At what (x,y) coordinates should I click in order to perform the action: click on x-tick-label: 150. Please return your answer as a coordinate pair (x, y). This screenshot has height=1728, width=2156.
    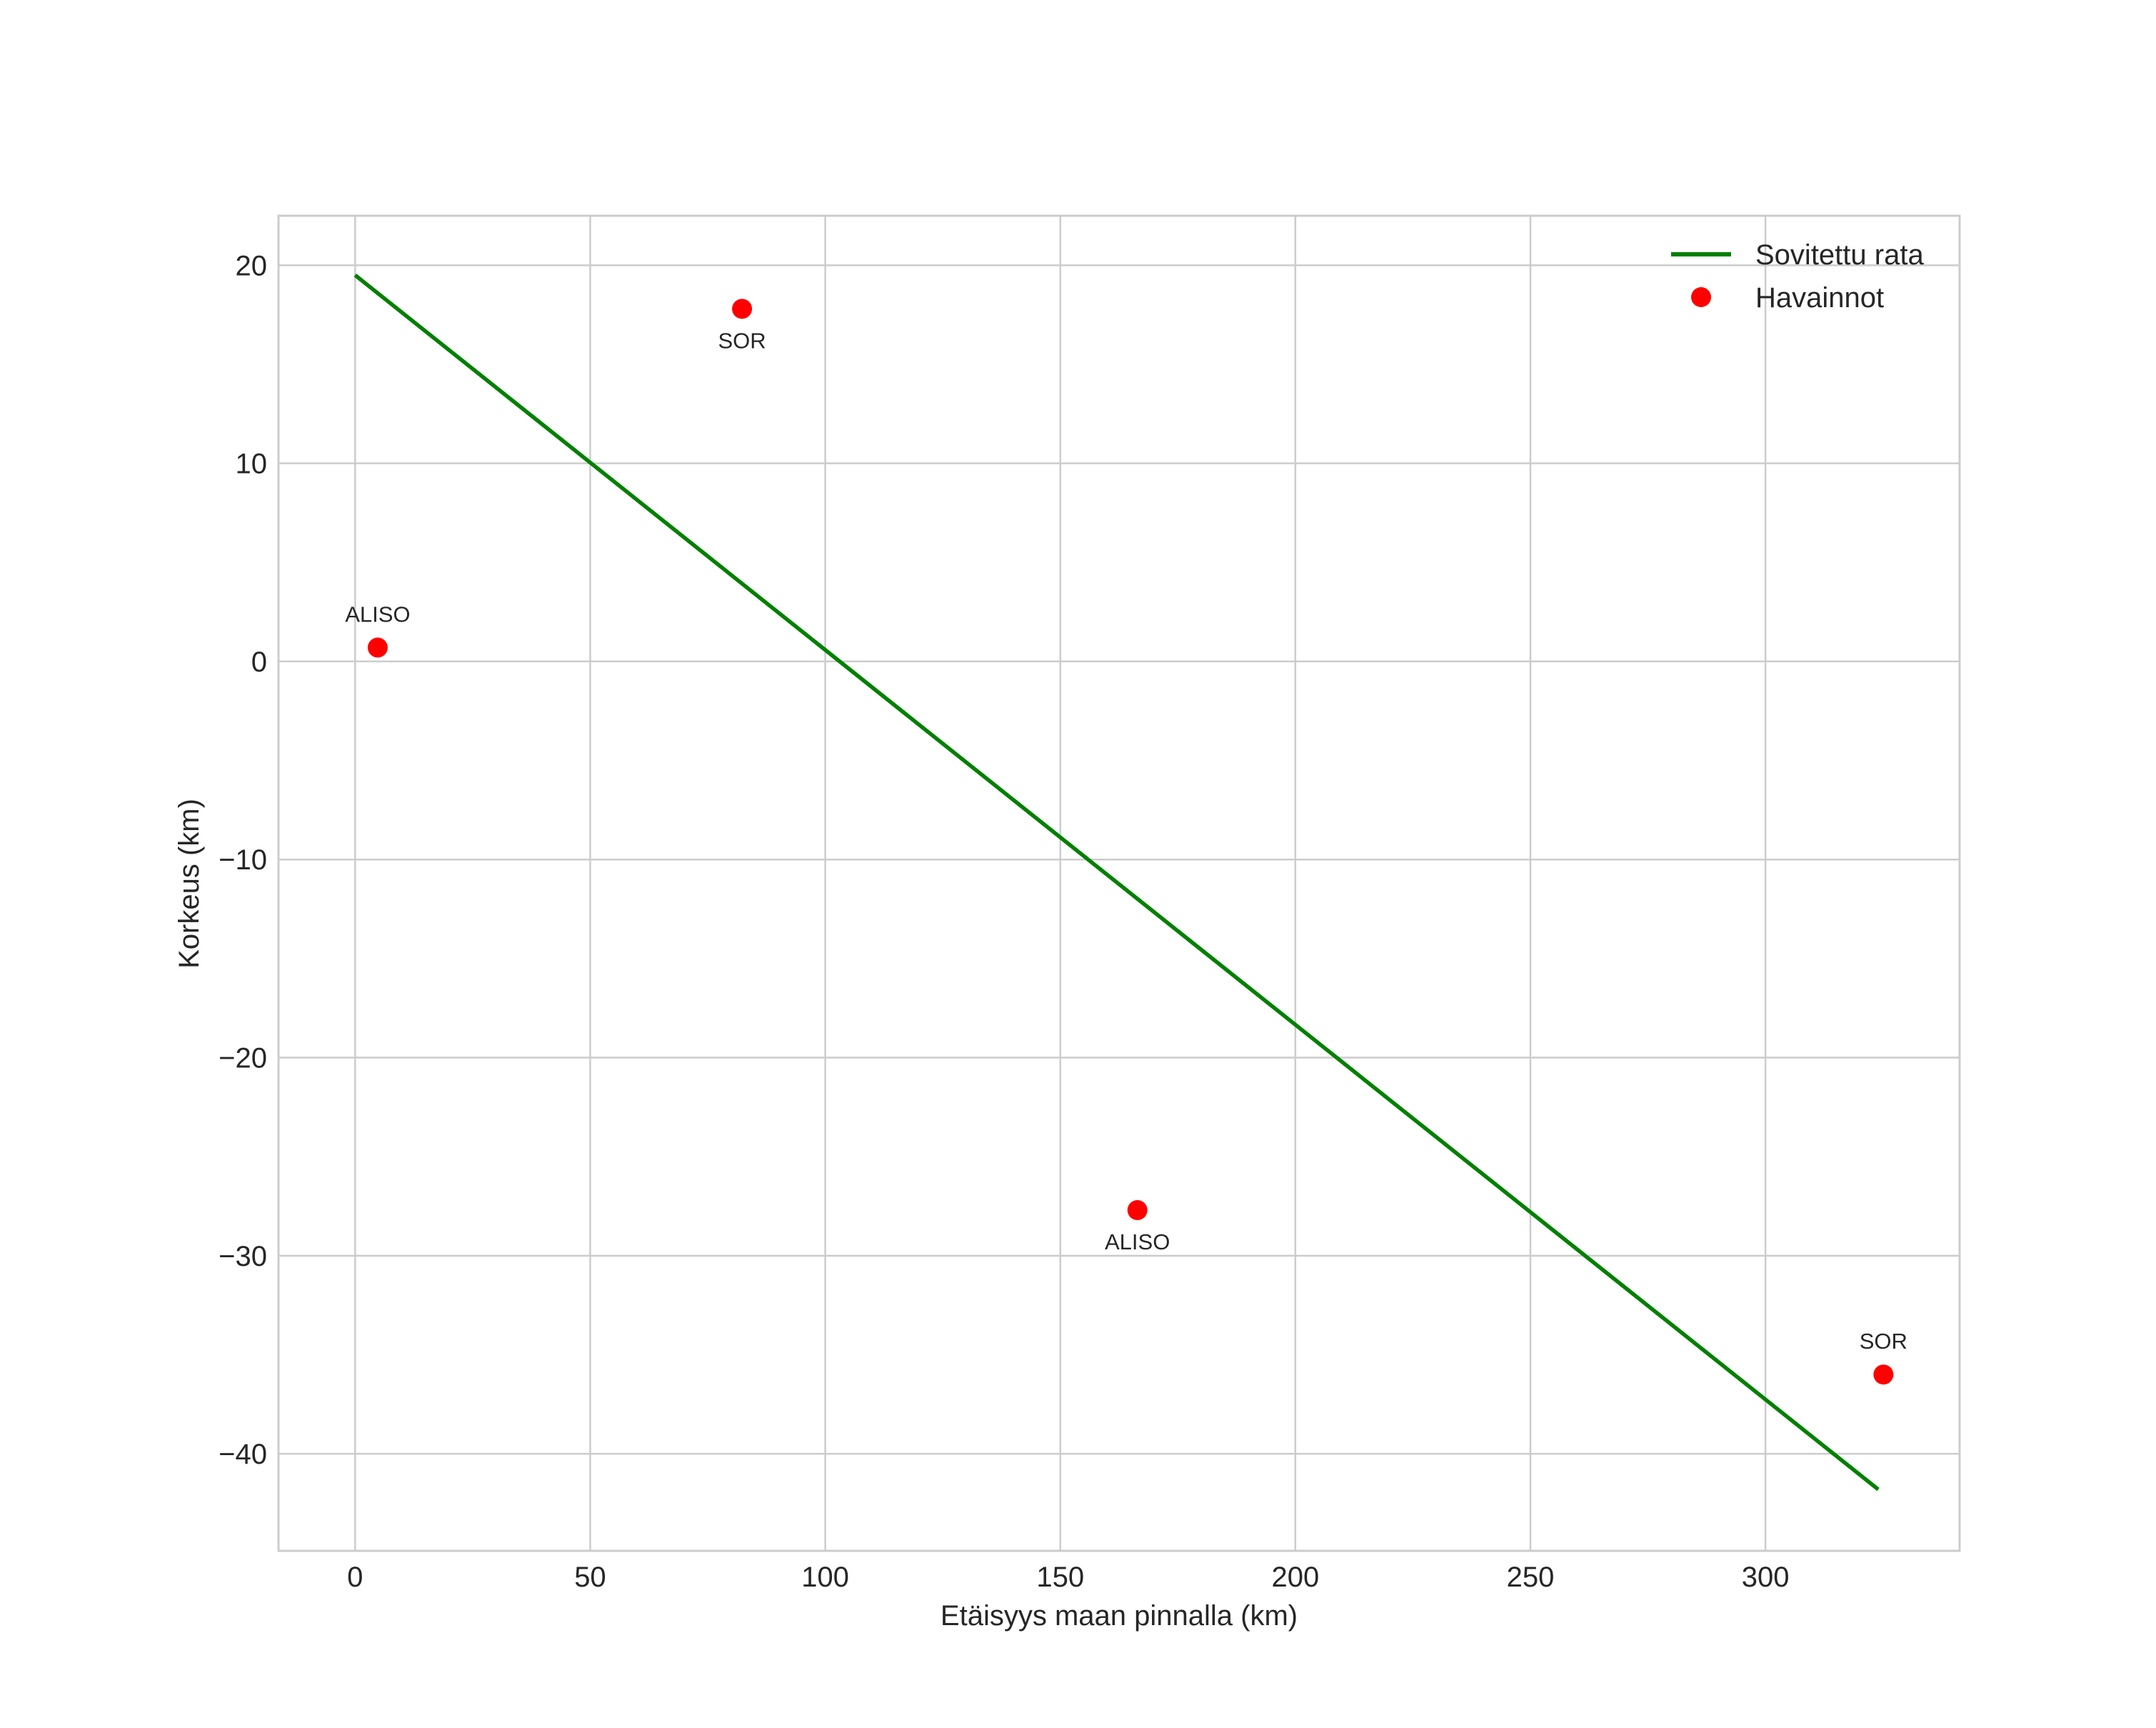
    Looking at the image, I should click on (1060, 1578).